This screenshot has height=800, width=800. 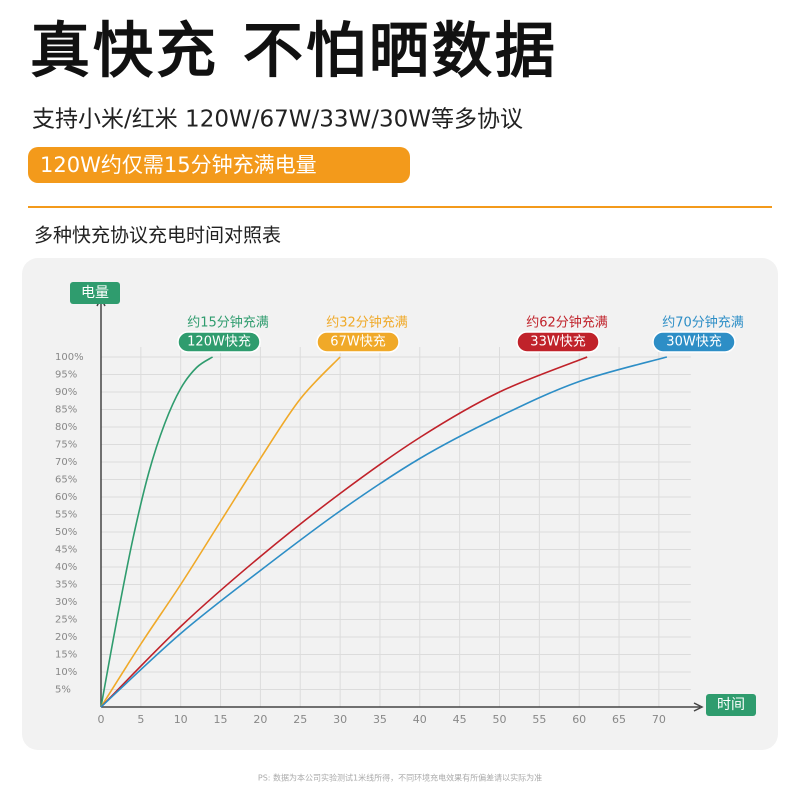 What do you see at coordinates (66, 427) in the screenshot?
I see `y-tick-label: 80%` at bounding box center [66, 427].